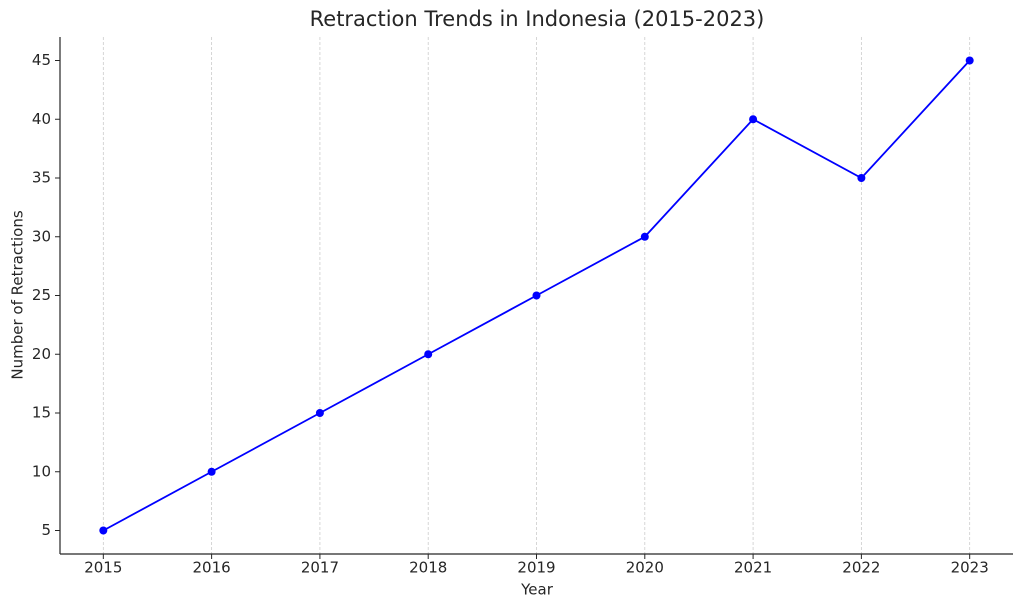  What do you see at coordinates (645, 568) in the screenshot?
I see `x-tick-label: 2020` at bounding box center [645, 568].